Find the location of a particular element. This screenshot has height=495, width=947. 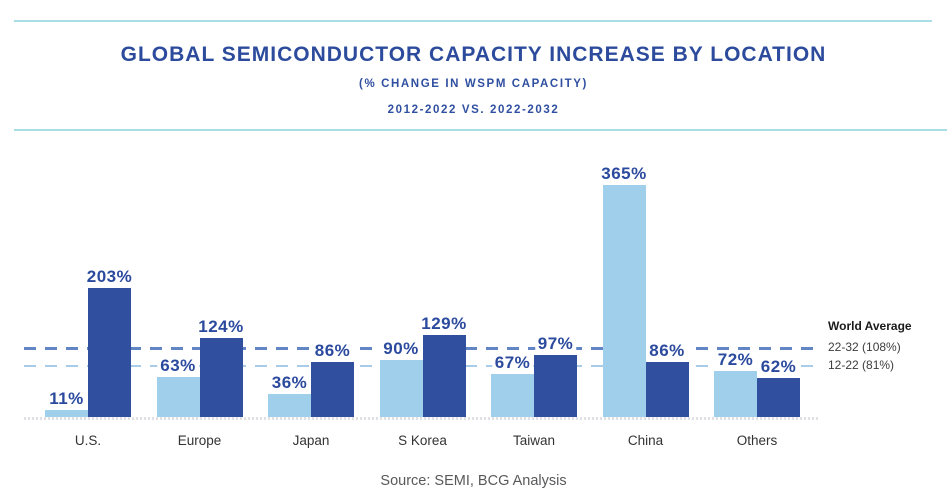

value-label-china-2022-2032: 86% is located at coordinates (667, 351).